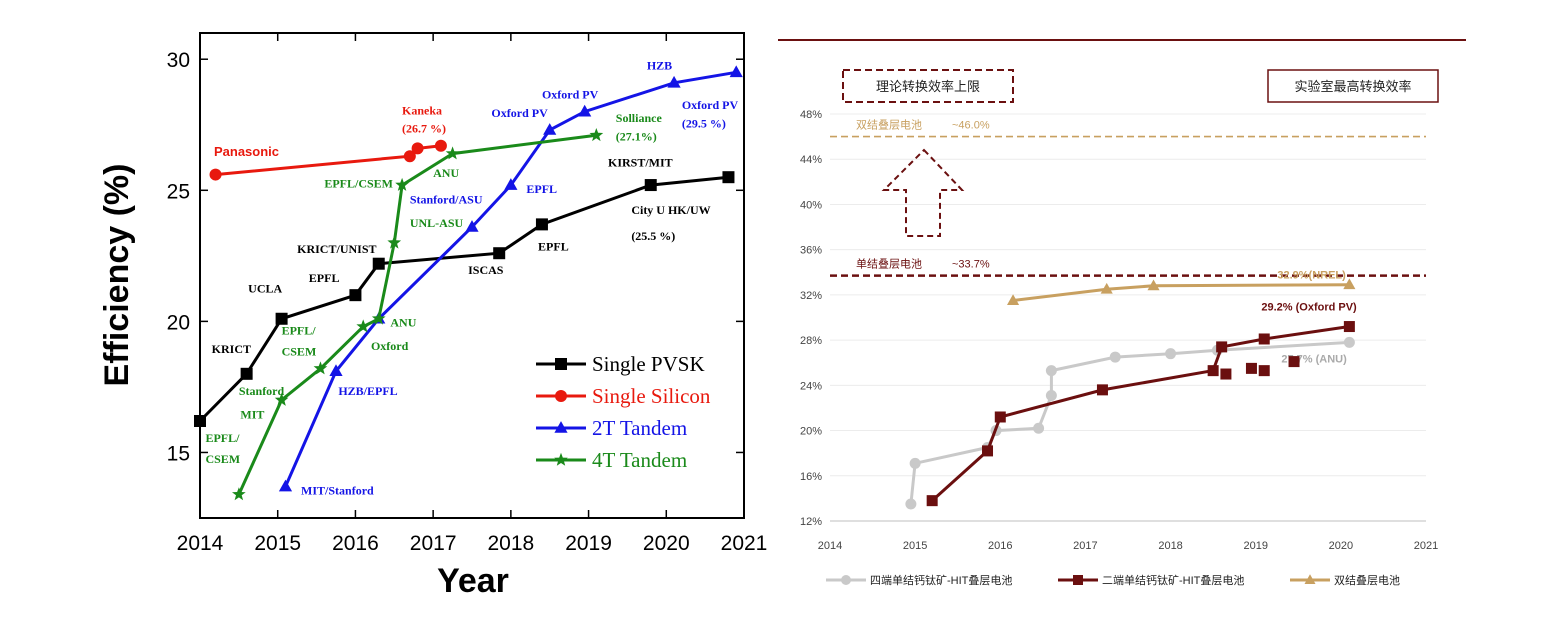 Image resolution: width=1559 pixels, height=627 pixels. Describe the element at coordinates (358, 184) in the screenshot. I see `annotation-label: EPFL/CSEM` at that location.